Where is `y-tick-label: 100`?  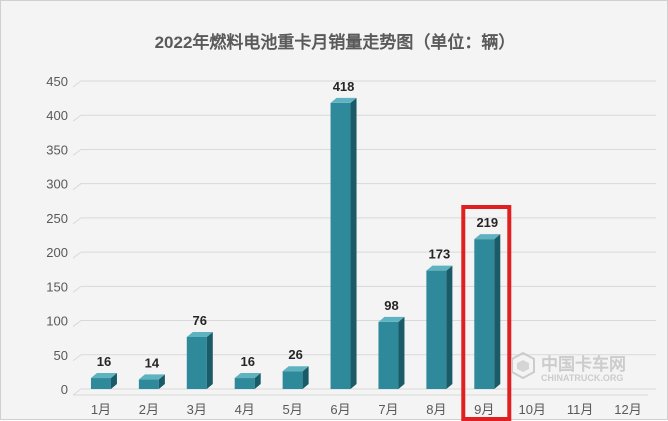 y-tick-label: 100 is located at coordinates (57, 321).